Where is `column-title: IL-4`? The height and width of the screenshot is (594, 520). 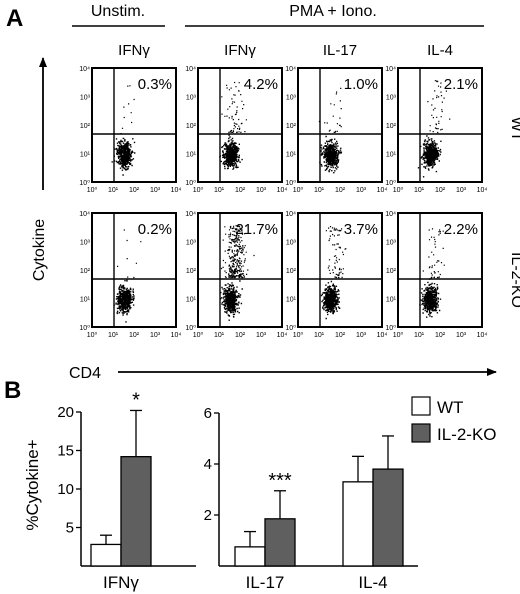
column-title: IL-4 is located at coordinates (440, 50).